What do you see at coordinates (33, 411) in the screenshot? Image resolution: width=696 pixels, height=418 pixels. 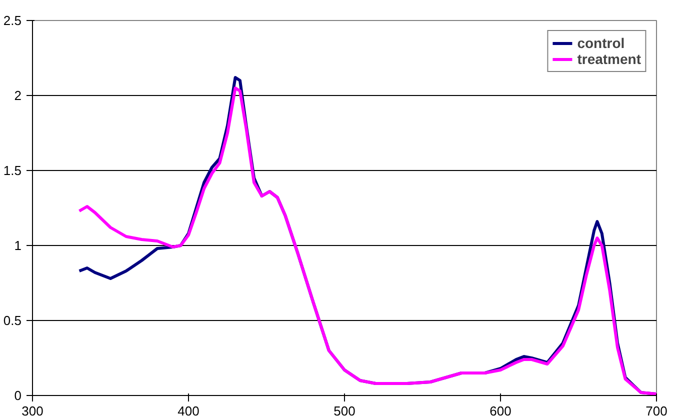 I see `x-tick-label: 300` at bounding box center [33, 411].